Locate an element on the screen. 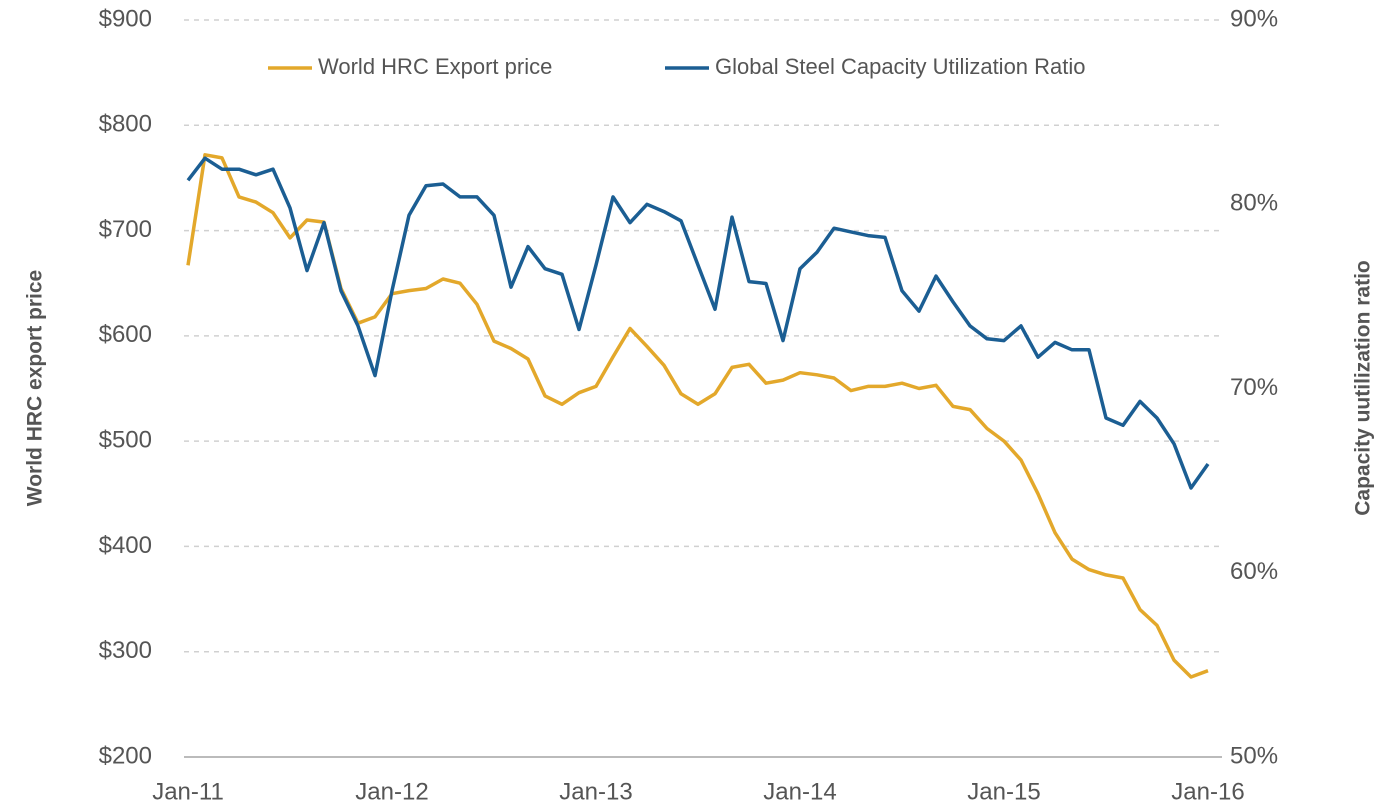 This screenshot has width=1384, height=812. y-tick-label: $200 is located at coordinates (125, 755).